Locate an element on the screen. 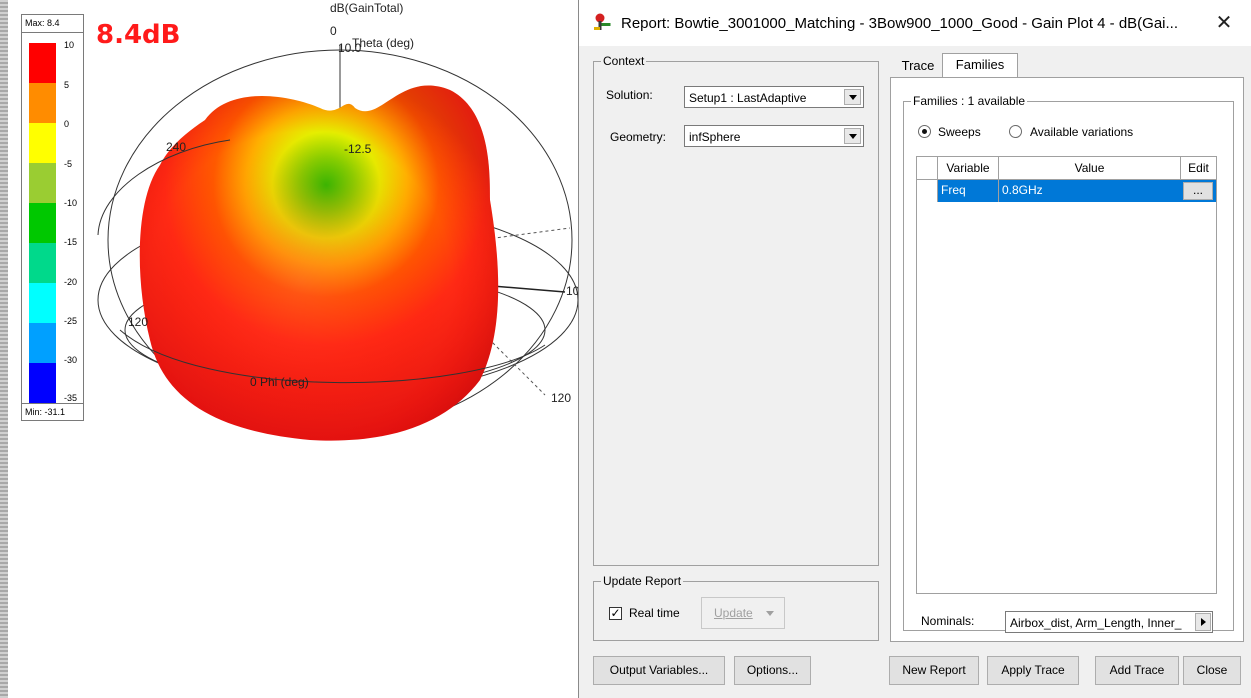 This screenshot has height=698, width=1251. nominals-field: Airbox_dist, Arm_Length, Inner_ is located at coordinates (1109, 622).